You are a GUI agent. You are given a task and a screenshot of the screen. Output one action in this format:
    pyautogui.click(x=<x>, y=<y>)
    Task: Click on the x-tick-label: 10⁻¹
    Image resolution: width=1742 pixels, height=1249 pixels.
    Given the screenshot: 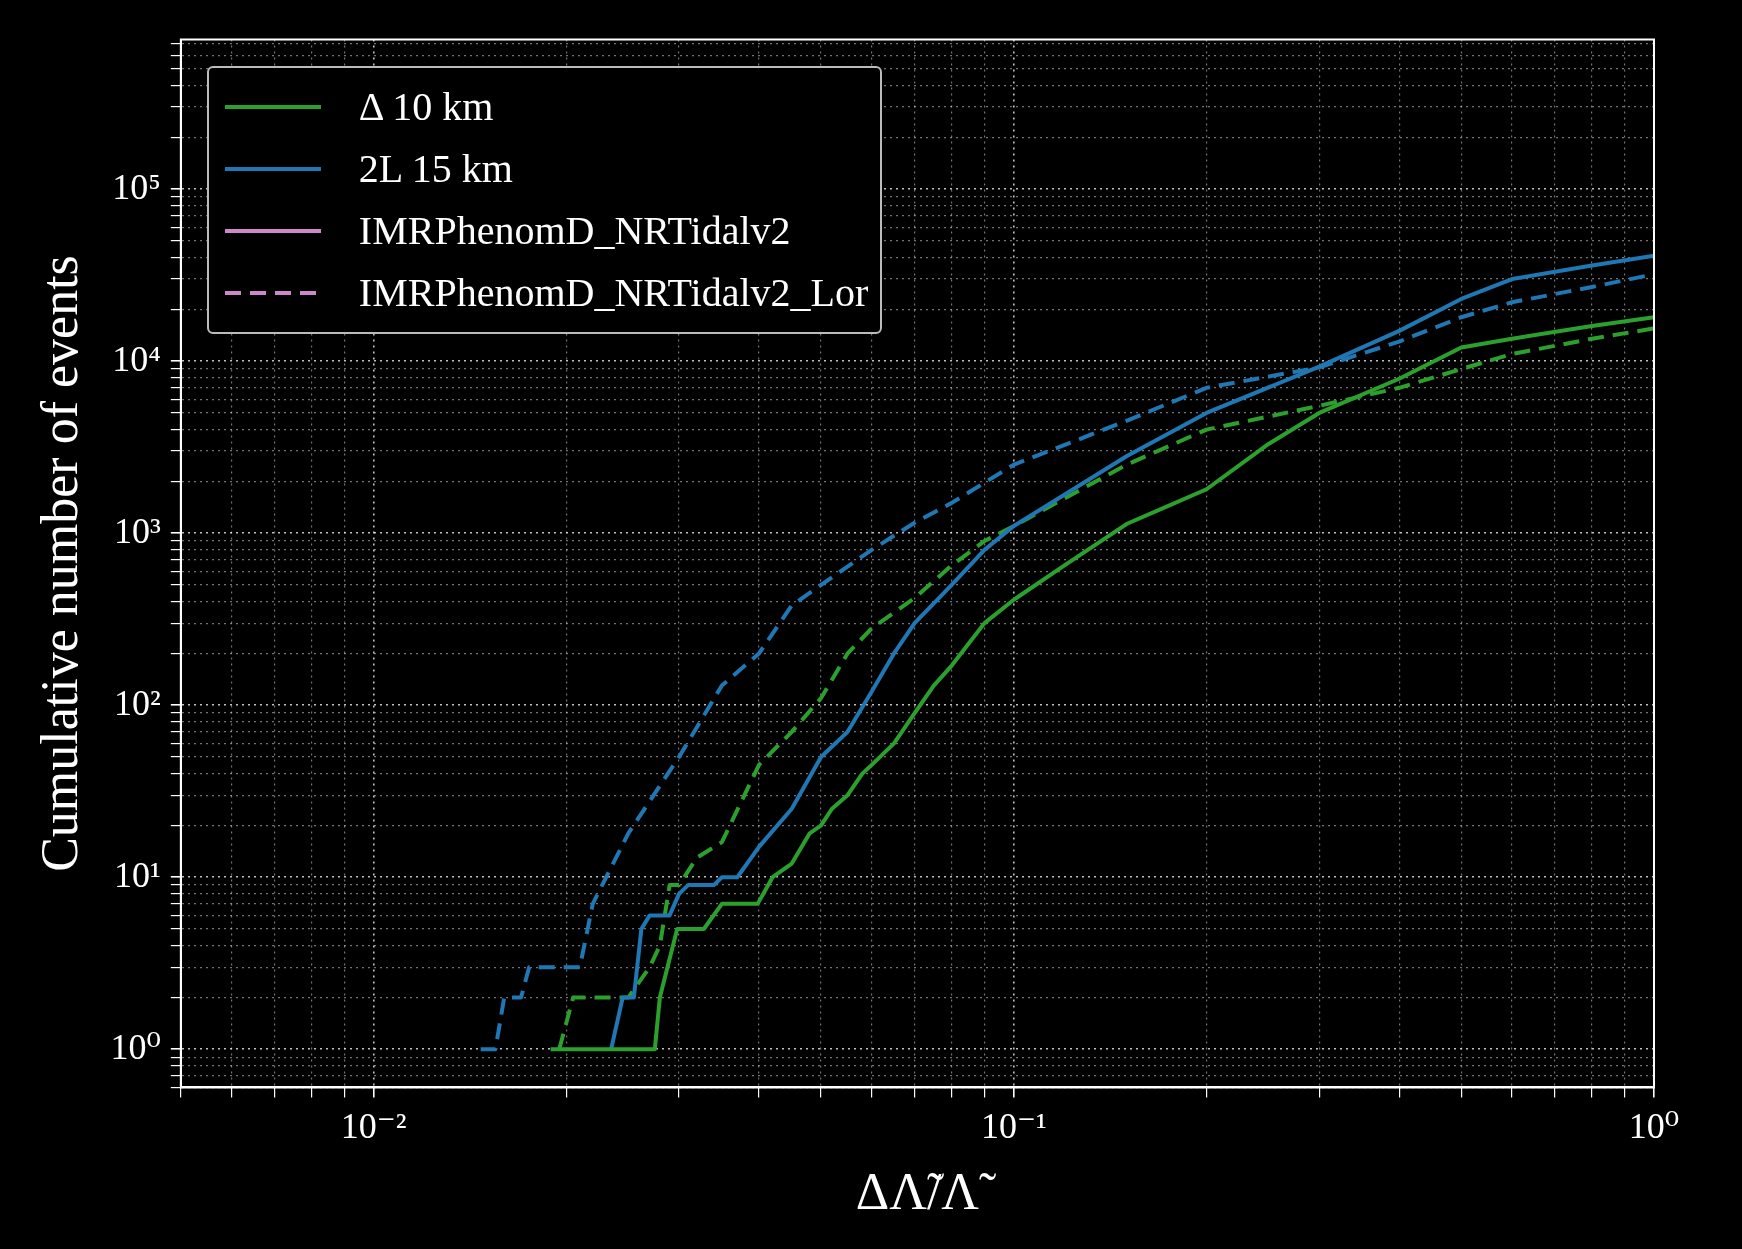 What is the action you would take?
    pyautogui.click(x=1013, y=1126)
    